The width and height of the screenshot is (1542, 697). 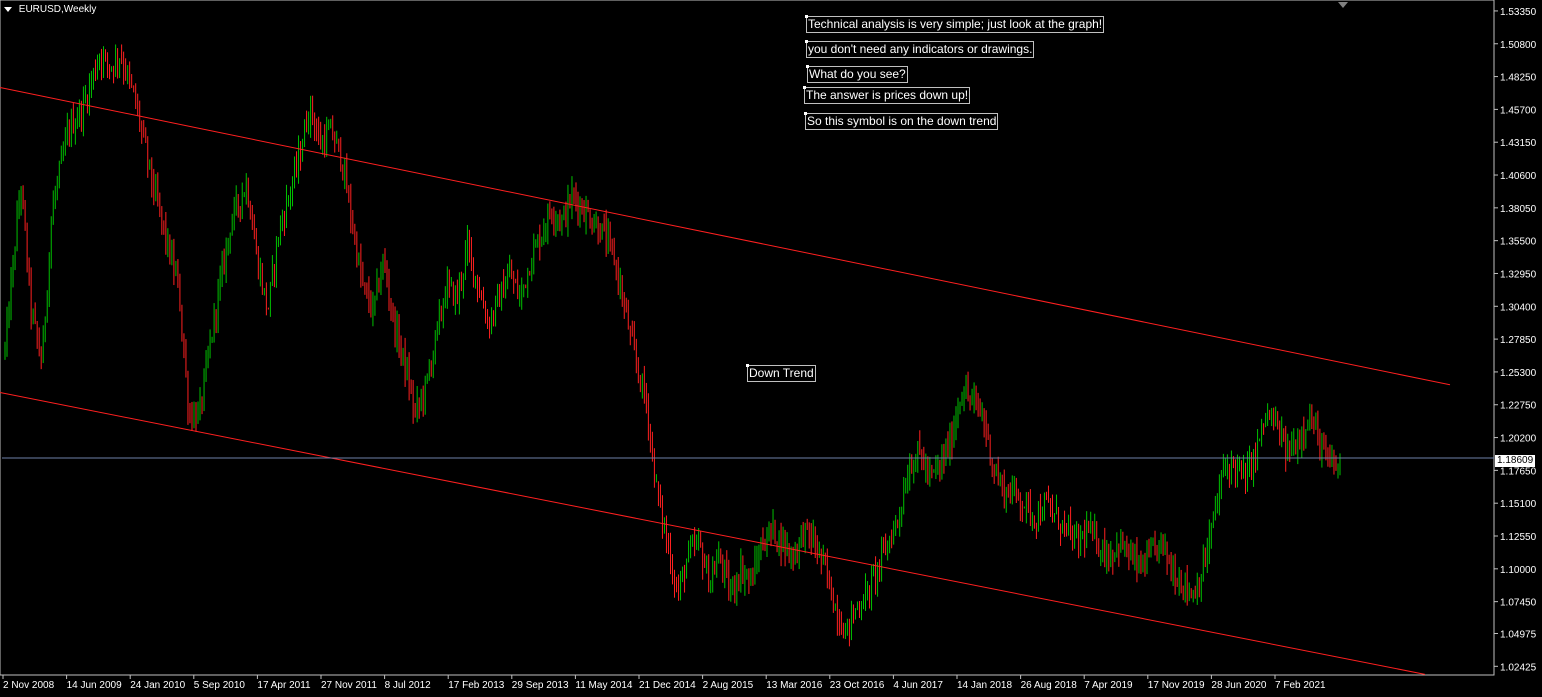 What do you see at coordinates (1518, 603) in the screenshot?
I see `y-tick-label: 1.07450` at bounding box center [1518, 603].